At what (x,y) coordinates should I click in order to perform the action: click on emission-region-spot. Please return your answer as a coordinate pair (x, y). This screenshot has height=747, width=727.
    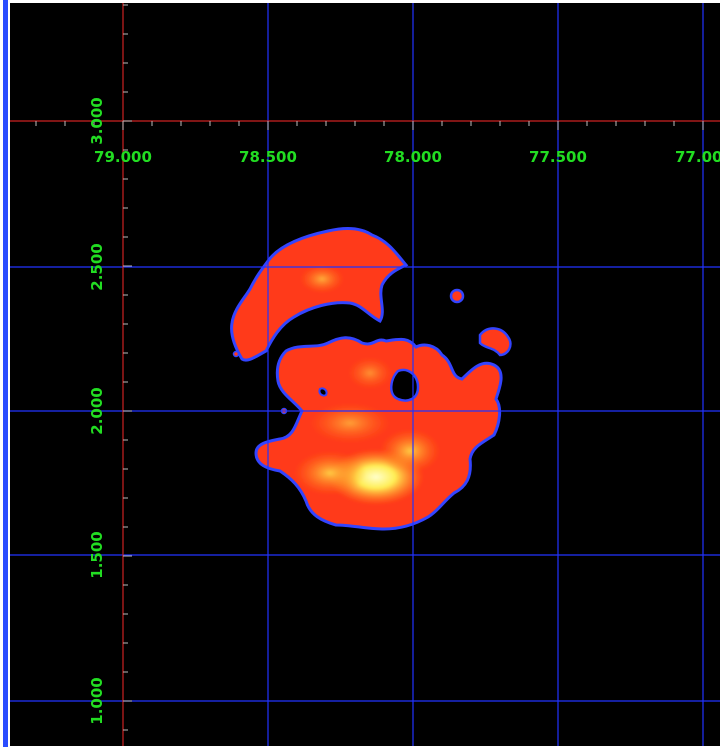
    Looking at the image, I should click on (457, 296).